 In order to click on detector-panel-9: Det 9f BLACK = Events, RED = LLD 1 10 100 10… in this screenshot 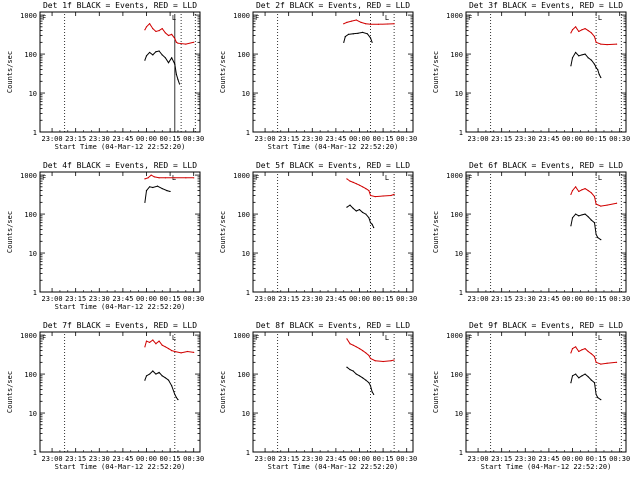, I will do `click(531, 396)`.